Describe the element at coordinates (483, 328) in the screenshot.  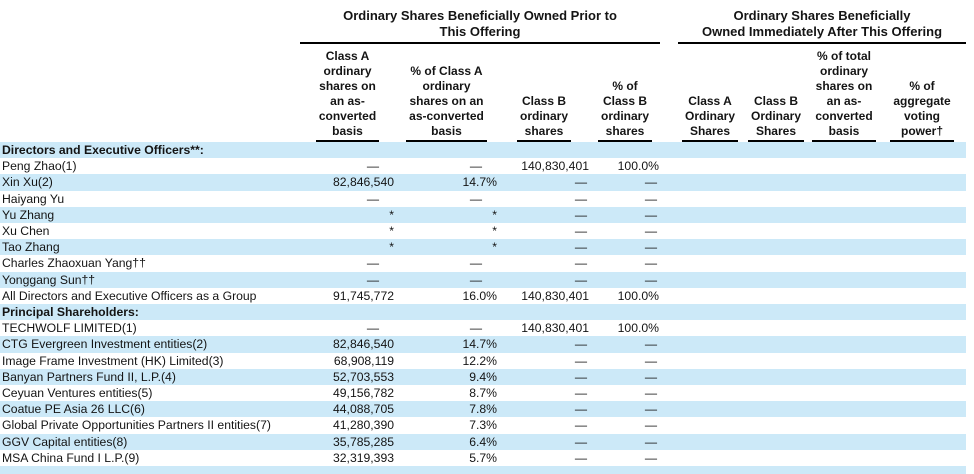
I see `table-row: TECHWOLF LIMITED(1) — — 140,830,401 100.0%` at that location.